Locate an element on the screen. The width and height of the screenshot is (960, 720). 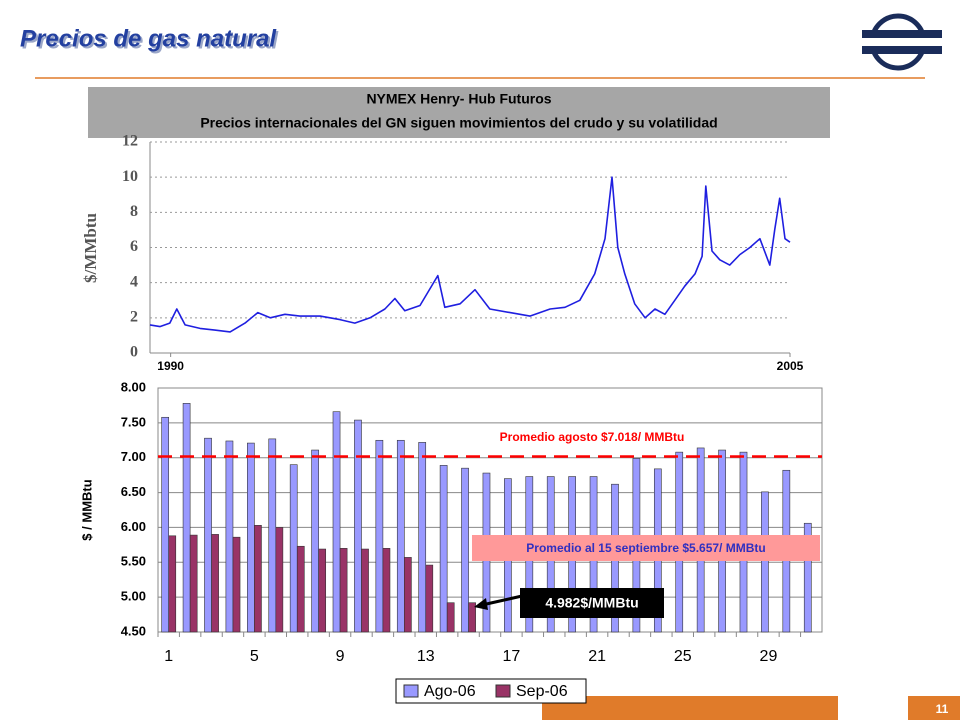
y-tick-label: 0 is located at coordinates (134, 352).